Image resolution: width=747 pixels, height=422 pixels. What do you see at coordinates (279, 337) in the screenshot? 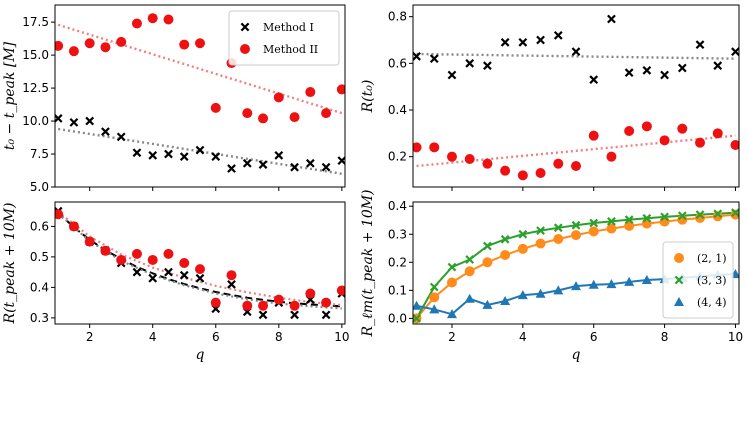
I see `p3-xtick-label: 8` at bounding box center [279, 337].